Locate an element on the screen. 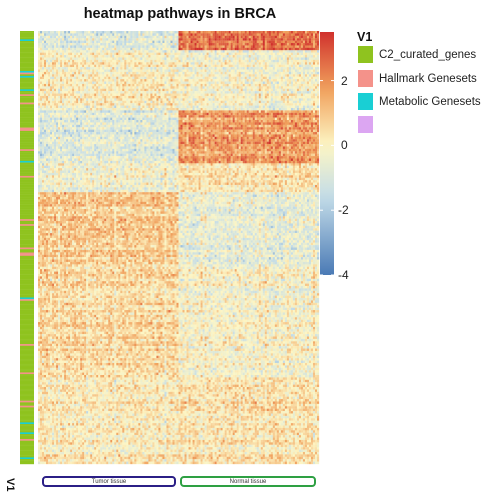 The height and width of the screenshot is (499, 497). colorbar-tick-label: 2 is located at coordinates (344, 81).